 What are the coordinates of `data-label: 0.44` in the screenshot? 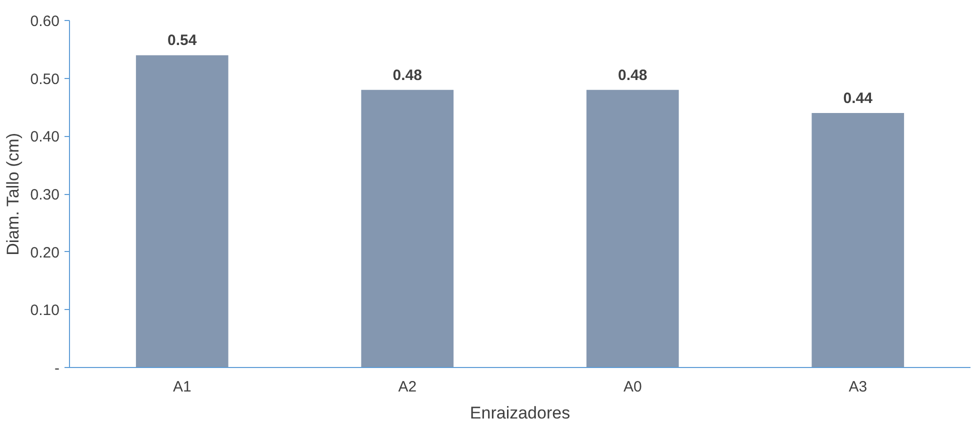 It's located at (858, 99).